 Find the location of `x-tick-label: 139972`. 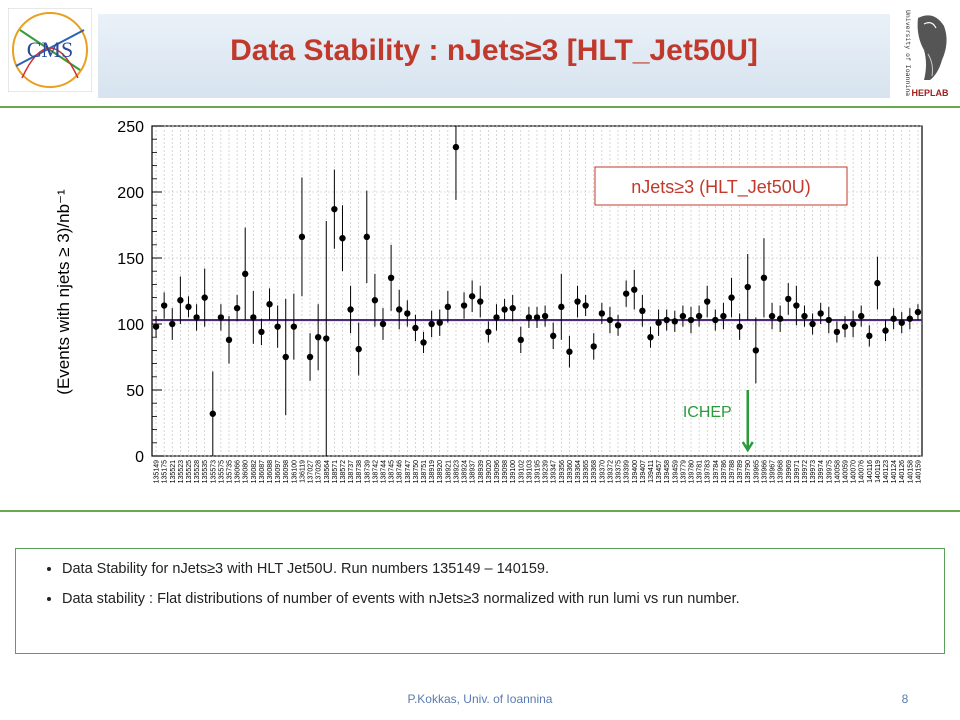

x-tick-label: 139972 is located at coordinates (805, 471).